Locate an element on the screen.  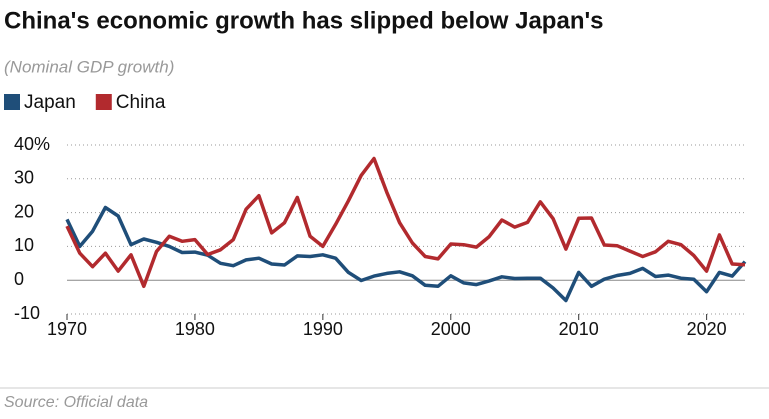
x-tick-label: 1970 is located at coordinates (67, 329).